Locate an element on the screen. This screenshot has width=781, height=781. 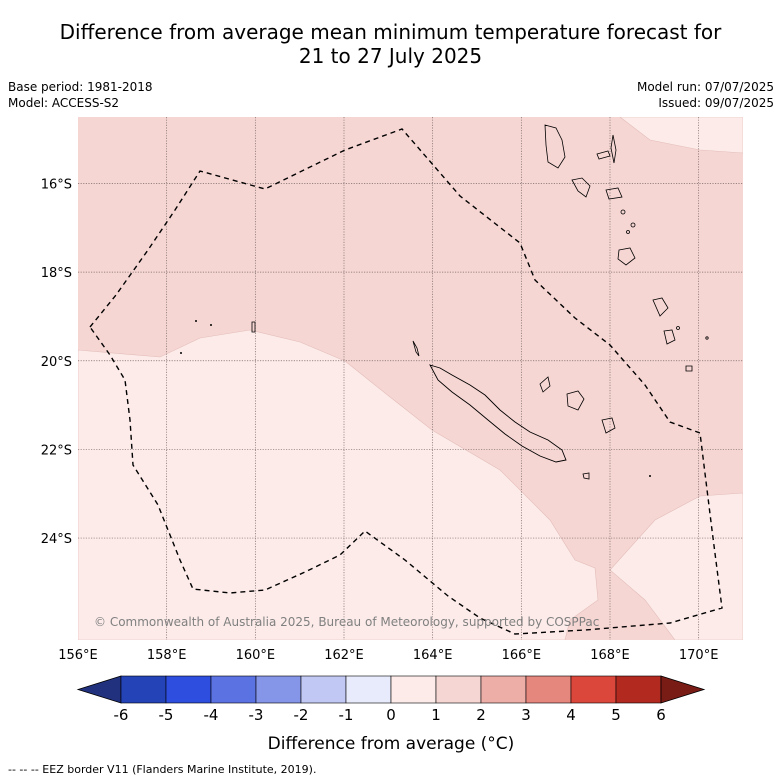
colorbar-tick-labels: -6 -5 -4 -3 -2 -1 0 1 2 3 4 5 6 is located at coordinates (390, 715).